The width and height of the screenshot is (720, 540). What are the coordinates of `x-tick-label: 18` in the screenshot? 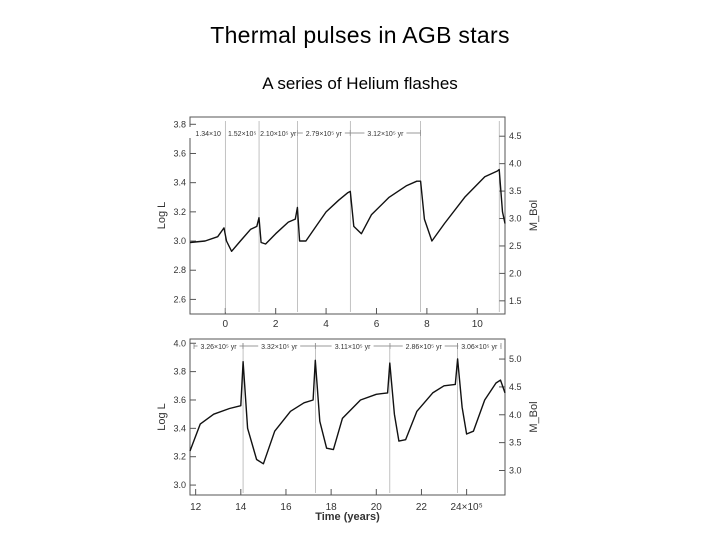 It's located at (332, 507).